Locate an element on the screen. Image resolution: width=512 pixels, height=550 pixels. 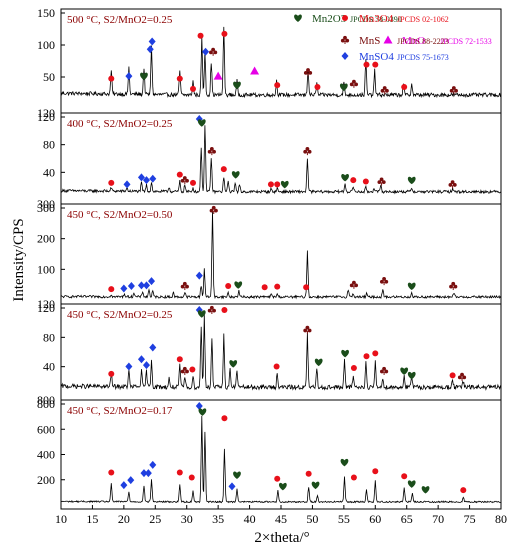
condition-label: 450 °C, S2/MnO2=0.17 is located at coordinates (120, 411).